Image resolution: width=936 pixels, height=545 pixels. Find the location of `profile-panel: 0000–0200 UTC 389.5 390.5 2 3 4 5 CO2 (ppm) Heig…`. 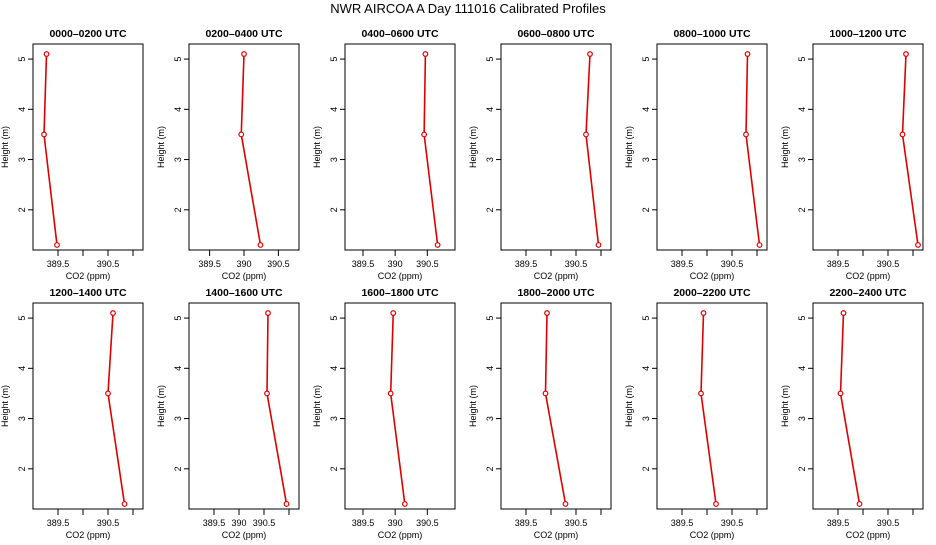

profile-panel: 0000–0200 UTC 389.5 390.5 2 3 4 5 CO2 (ppm) Heig… is located at coordinates (72, 154).